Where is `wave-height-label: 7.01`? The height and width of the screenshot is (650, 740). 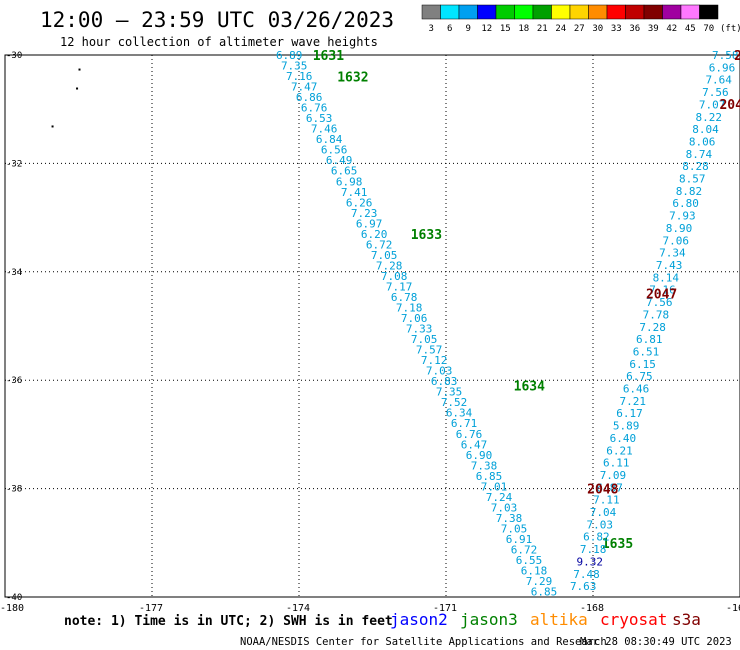
wave-height-label: 7.01 is located at coordinates (494, 486).